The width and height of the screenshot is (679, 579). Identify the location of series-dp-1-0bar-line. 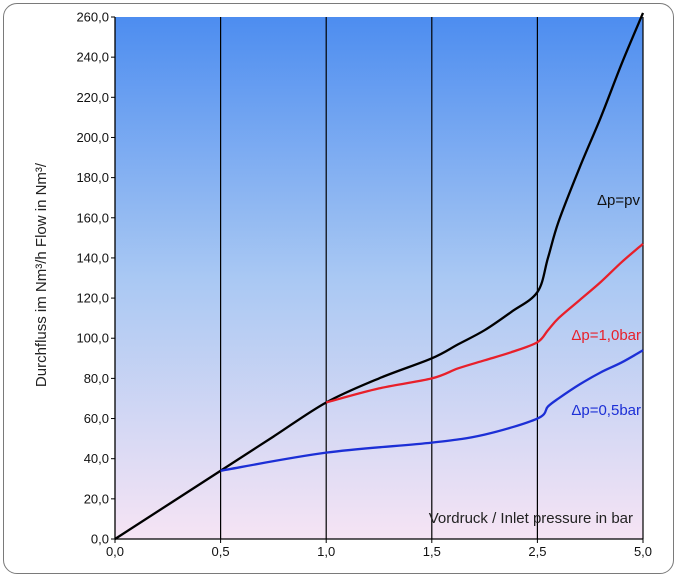
(484, 323).